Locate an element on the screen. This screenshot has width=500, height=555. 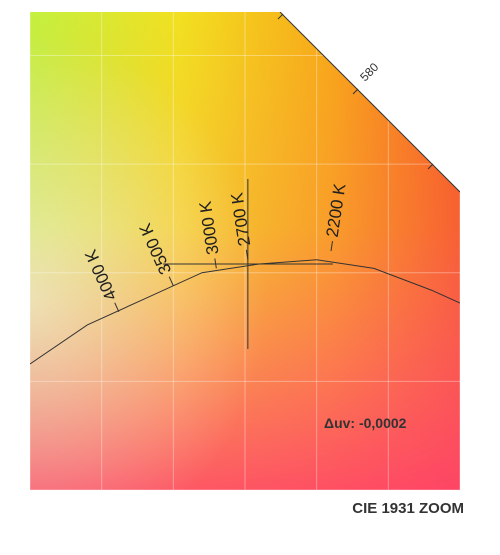
chart-title: CIE 1931 ZOOM is located at coordinates (408, 508).